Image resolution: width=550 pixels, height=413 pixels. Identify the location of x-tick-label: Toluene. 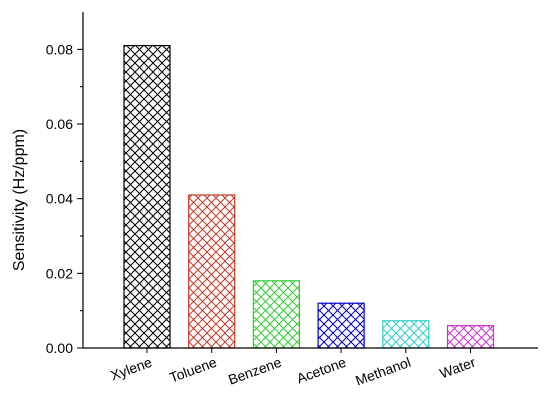
(193, 370).